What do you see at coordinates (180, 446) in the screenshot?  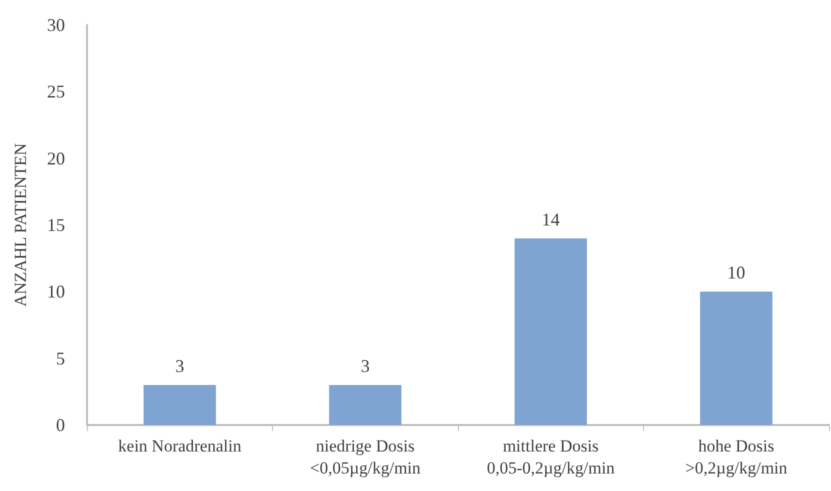 I see `x-tick-label: kein Noradrenalin` at bounding box center [180, 446].